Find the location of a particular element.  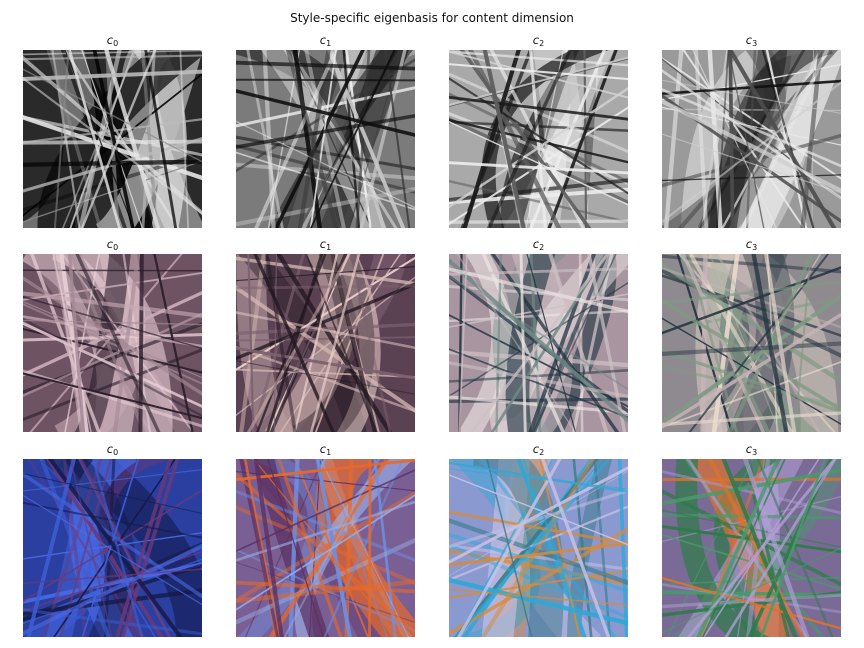

panel-label: c0 is located at coordinates (112, 451).